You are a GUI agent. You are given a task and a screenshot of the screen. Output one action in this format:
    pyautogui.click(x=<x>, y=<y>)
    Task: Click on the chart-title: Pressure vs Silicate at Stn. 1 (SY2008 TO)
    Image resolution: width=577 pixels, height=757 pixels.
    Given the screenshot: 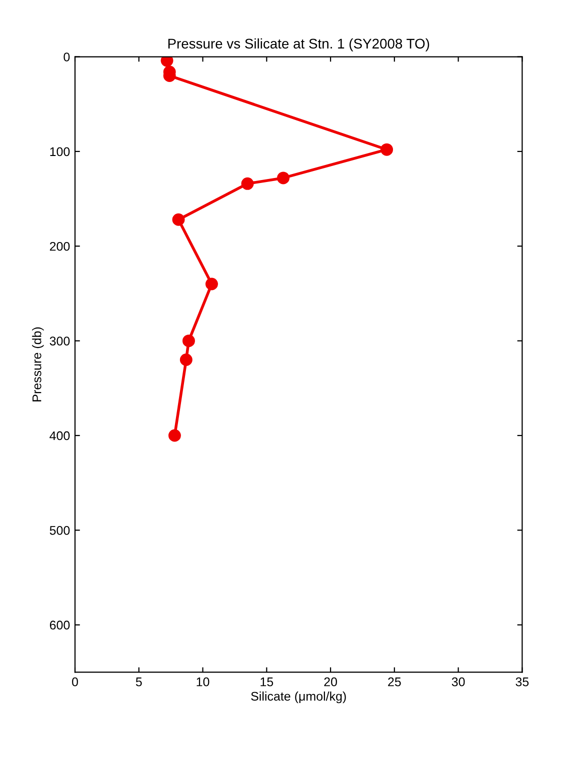 What is the action you would take?
    pyautogui.click(x=299, y=45)
    